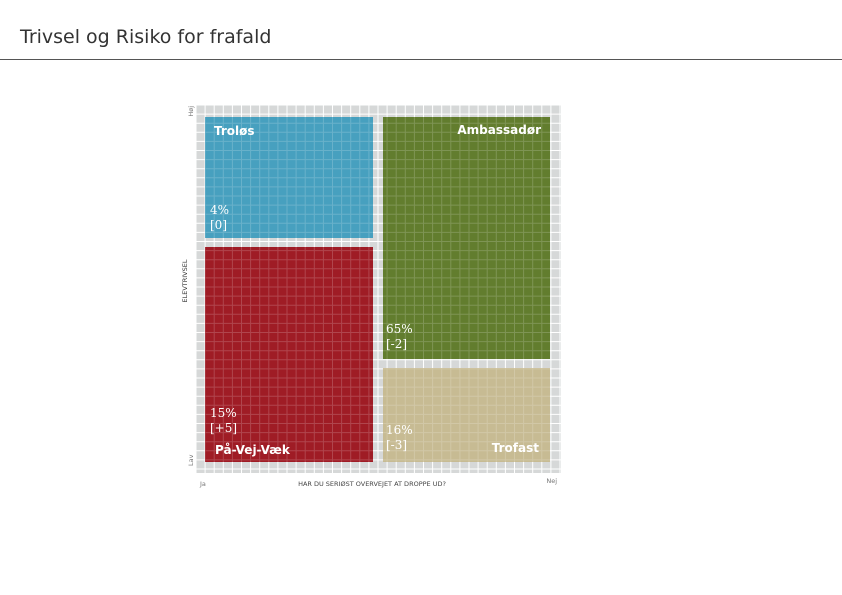 The width and height of the screenshot is (842, 595). I want to click on tile-ambassador, so click(466, 238).